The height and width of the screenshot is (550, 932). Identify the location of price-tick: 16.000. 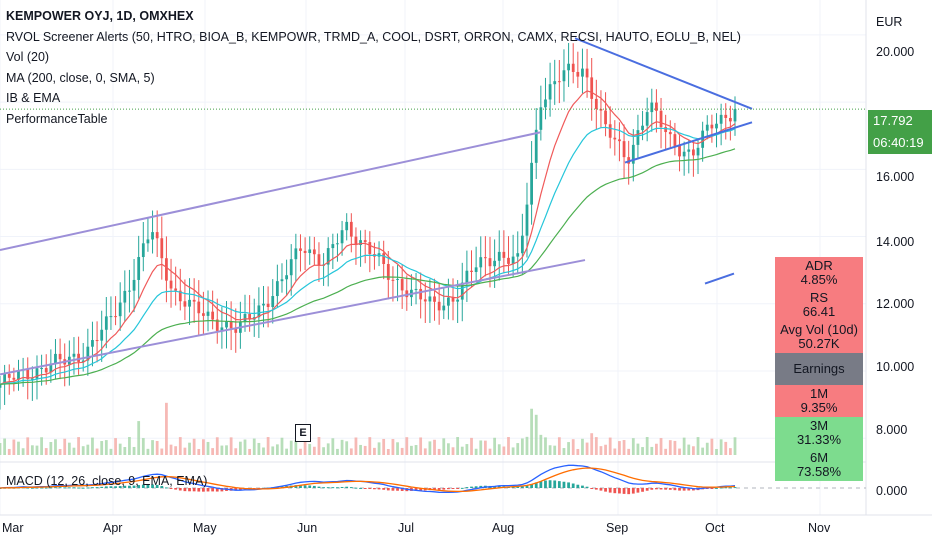
(895, 177).